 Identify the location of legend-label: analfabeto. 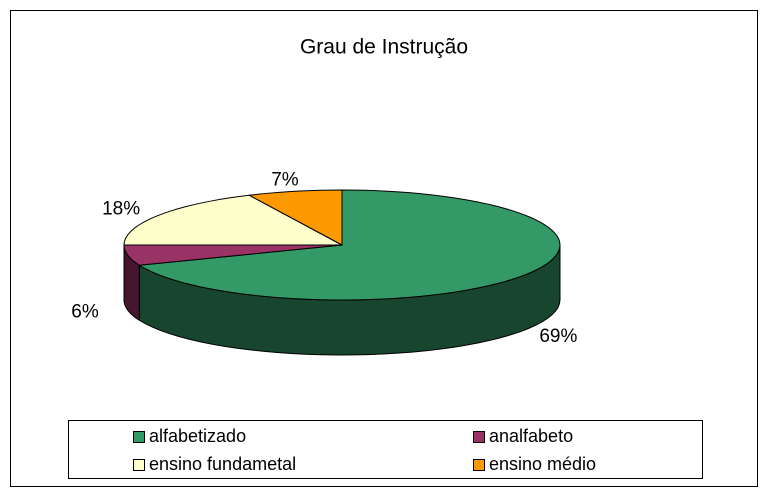
(531, 436).